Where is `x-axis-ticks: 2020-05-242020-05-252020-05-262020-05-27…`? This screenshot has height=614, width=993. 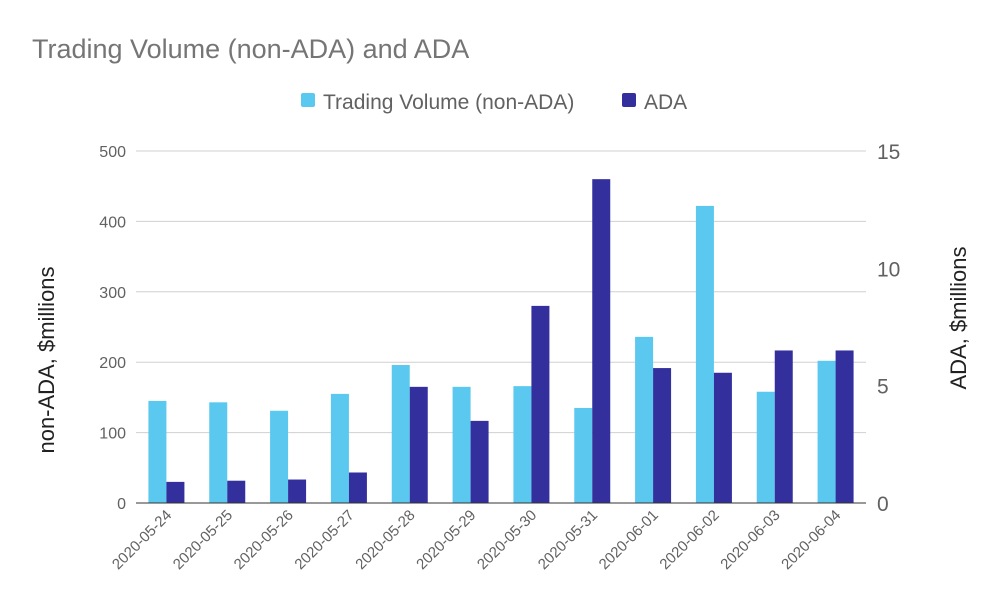 x-axis-ticks: 2020-05-242020-05-252020-05-262020-05-27… is located at coordinates (476, 540).